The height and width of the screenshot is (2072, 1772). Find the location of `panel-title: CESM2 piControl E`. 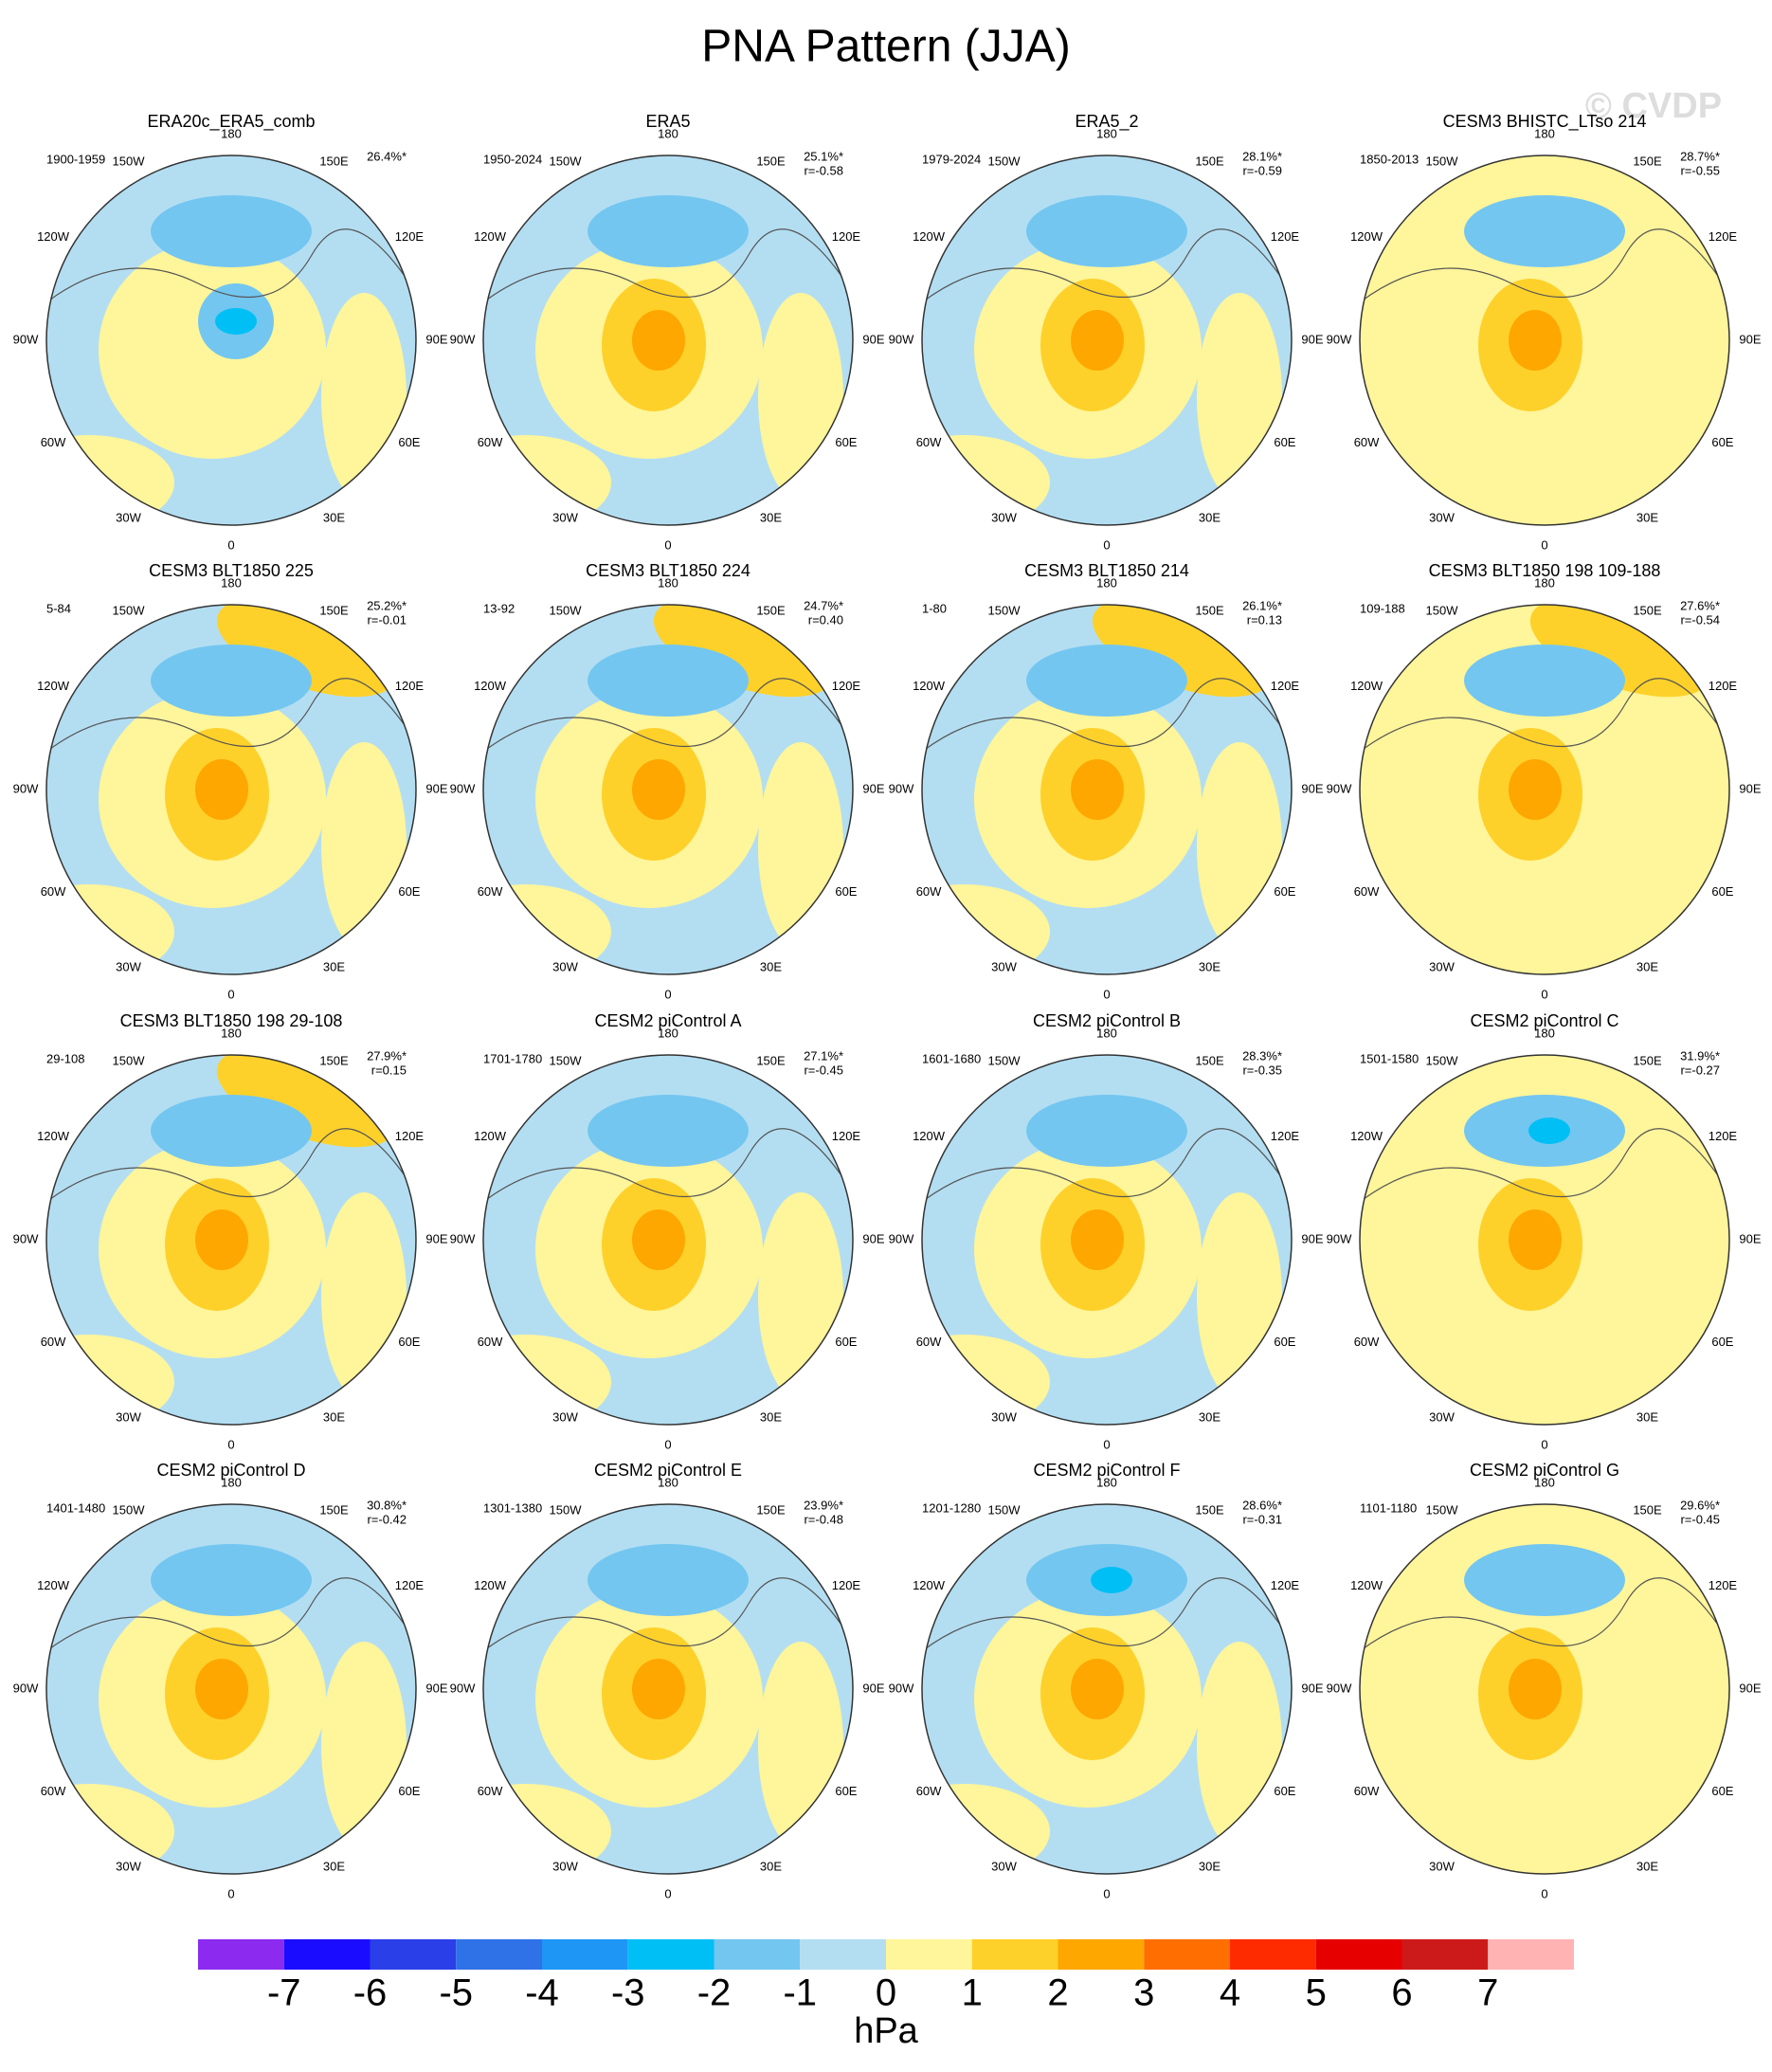

panel-title: CESM2 piControl E is located at coordinates (668, 1470).